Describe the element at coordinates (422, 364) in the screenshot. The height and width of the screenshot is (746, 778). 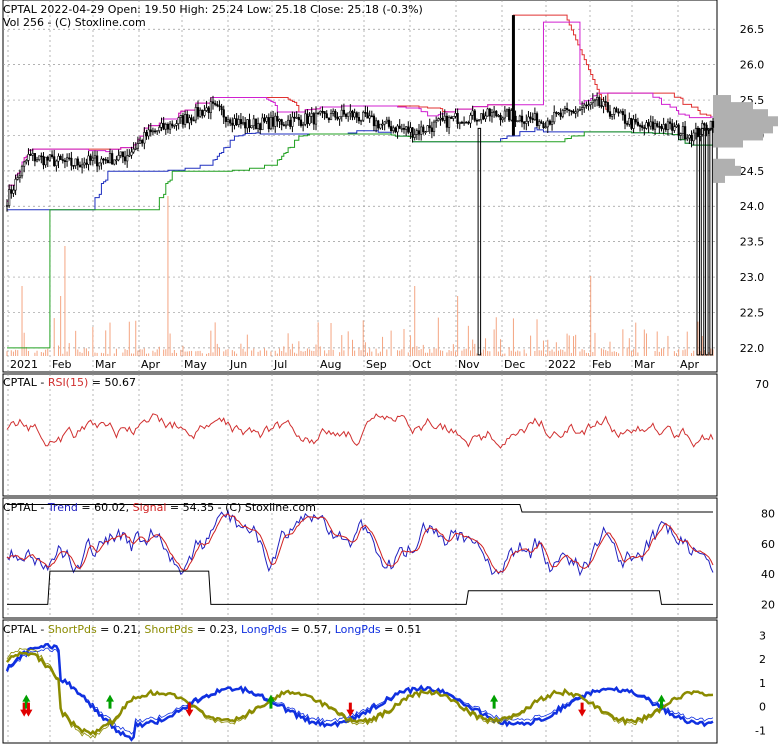
I see `price-xtick-label: Oct` at that location.